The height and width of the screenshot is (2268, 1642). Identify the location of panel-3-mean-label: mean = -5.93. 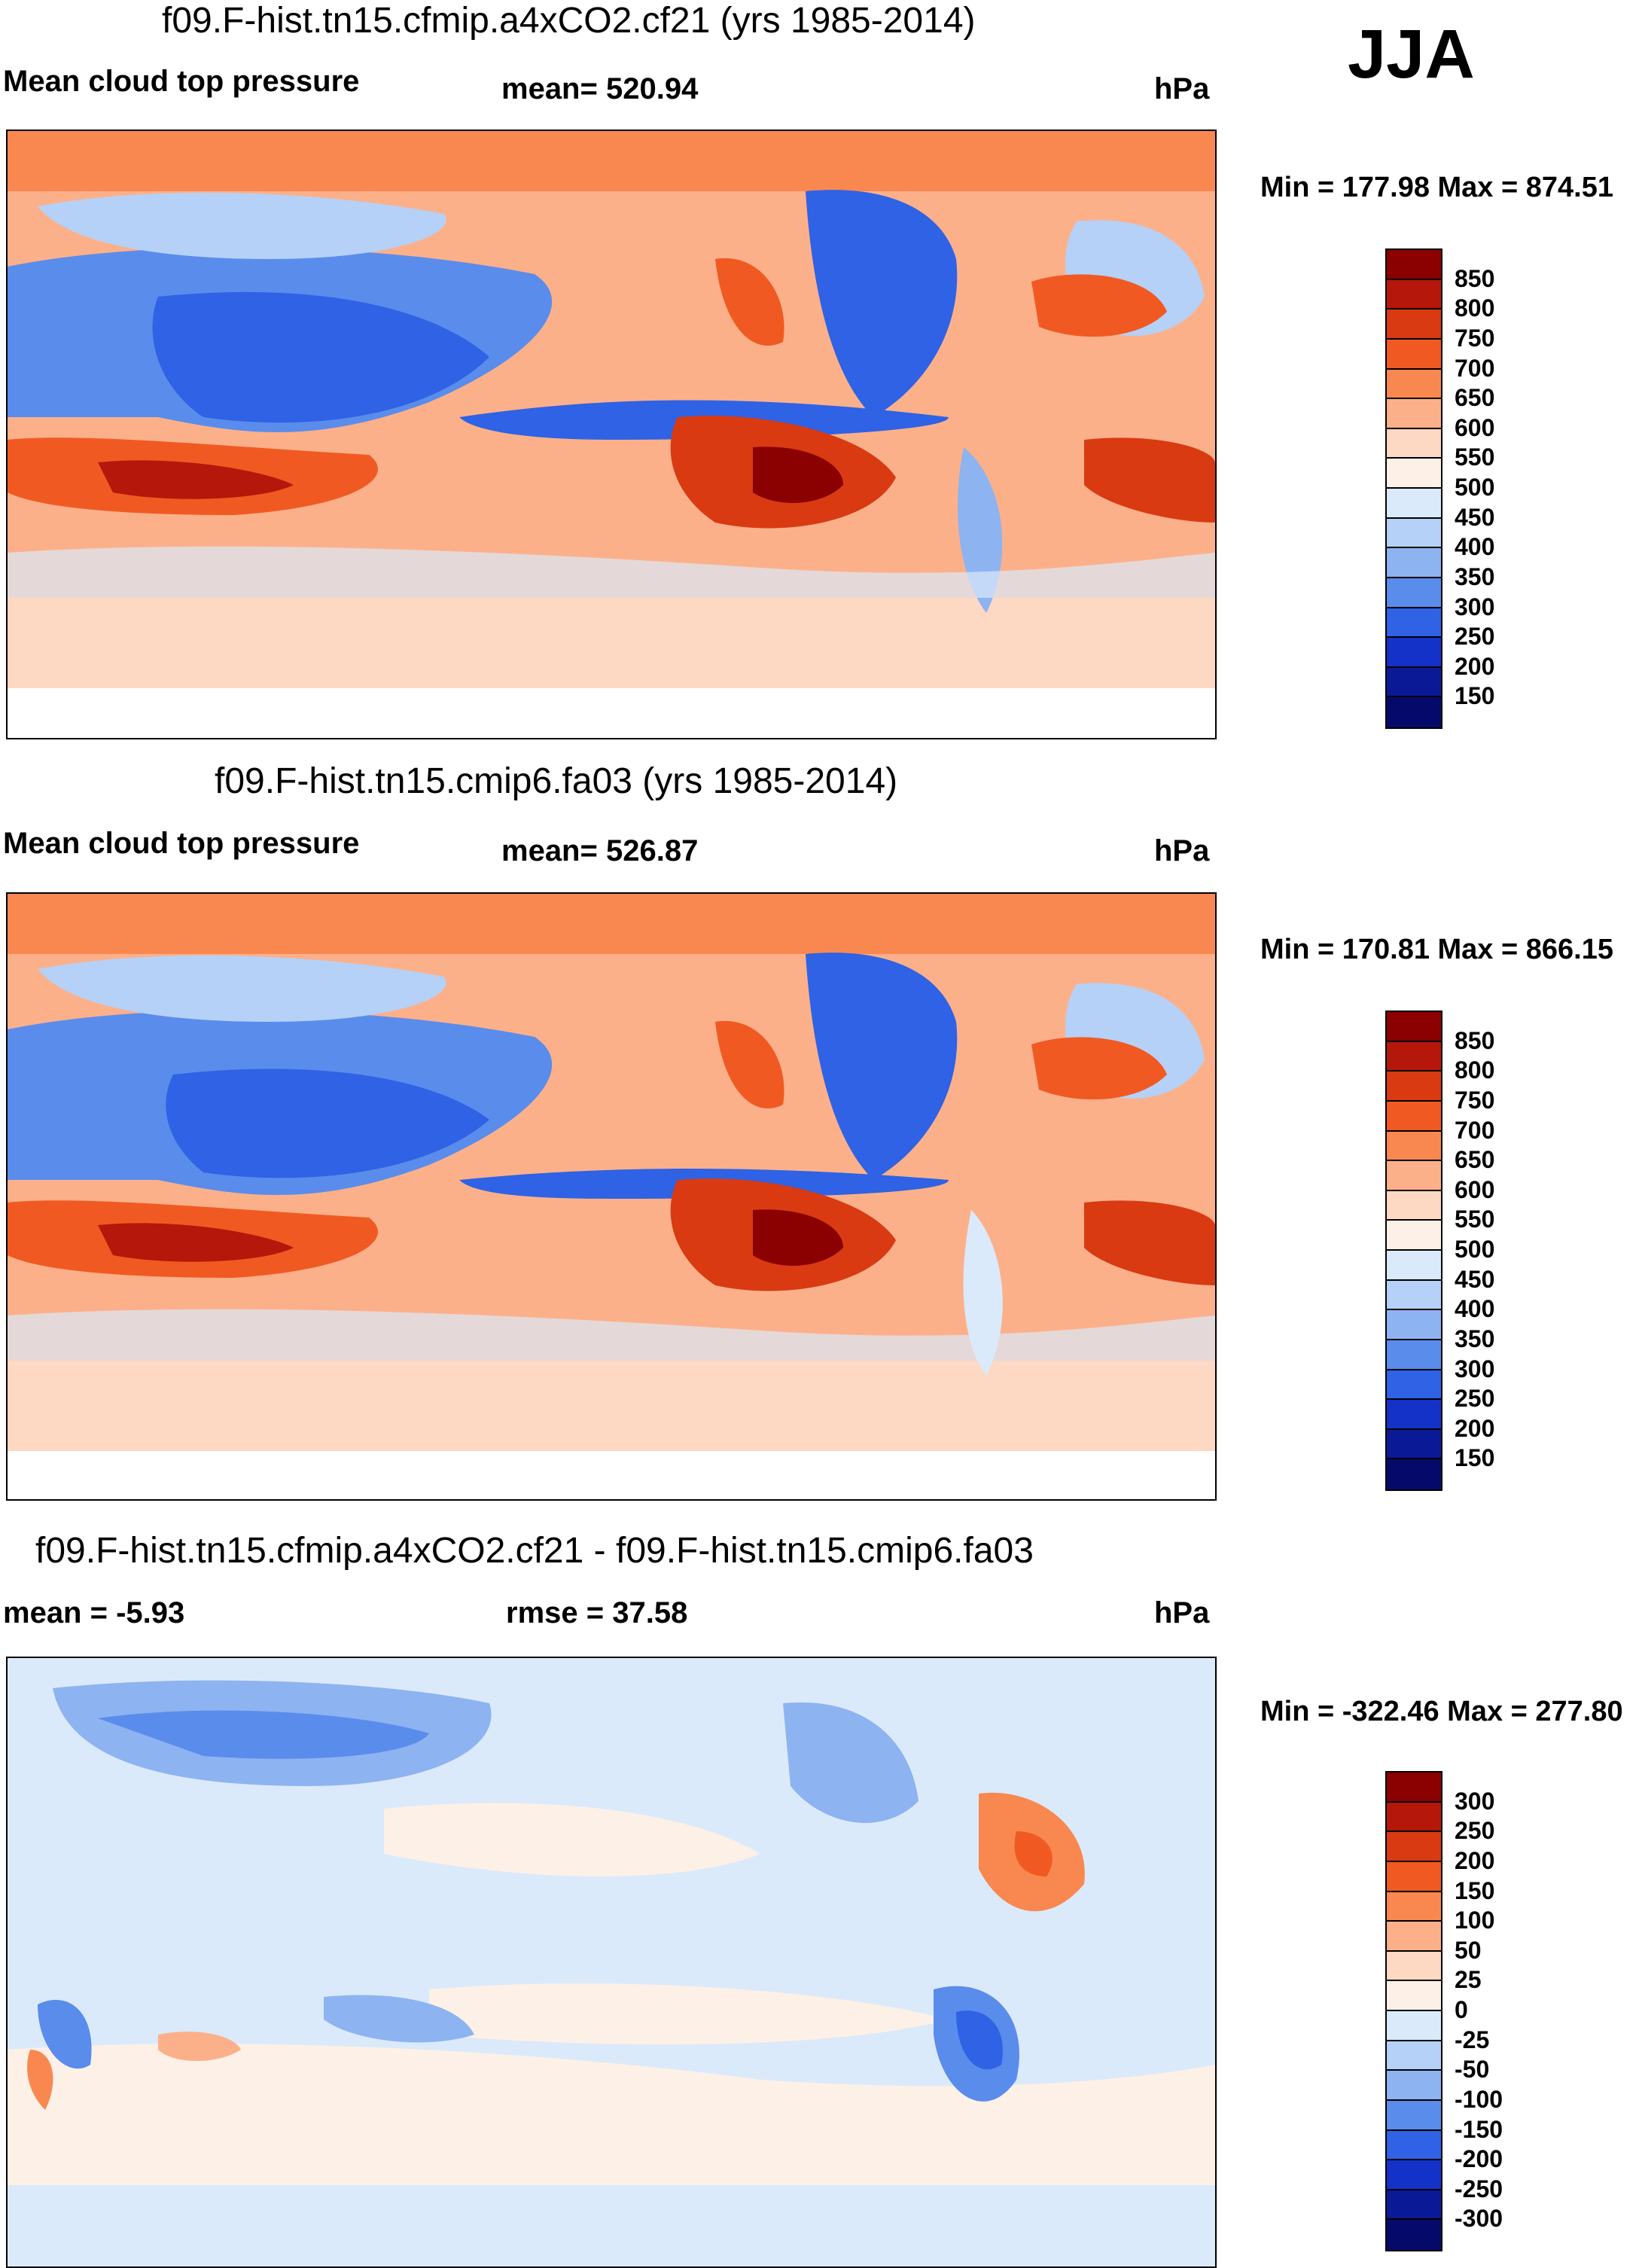
(94, 1612).